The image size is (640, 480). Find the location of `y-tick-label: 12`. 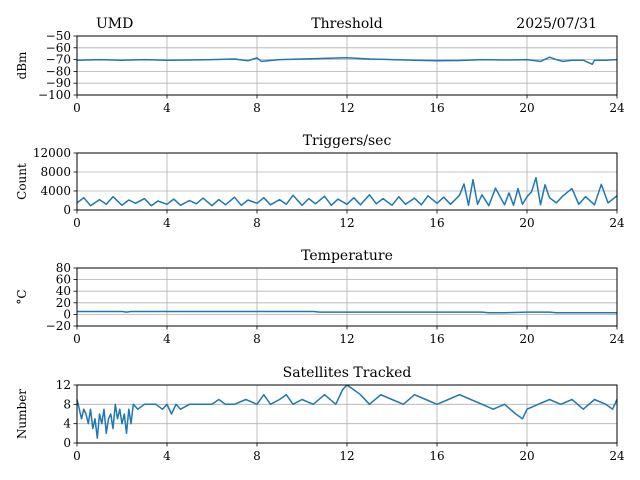

y-tick-label: 12 is located at coordinates (63, 385).